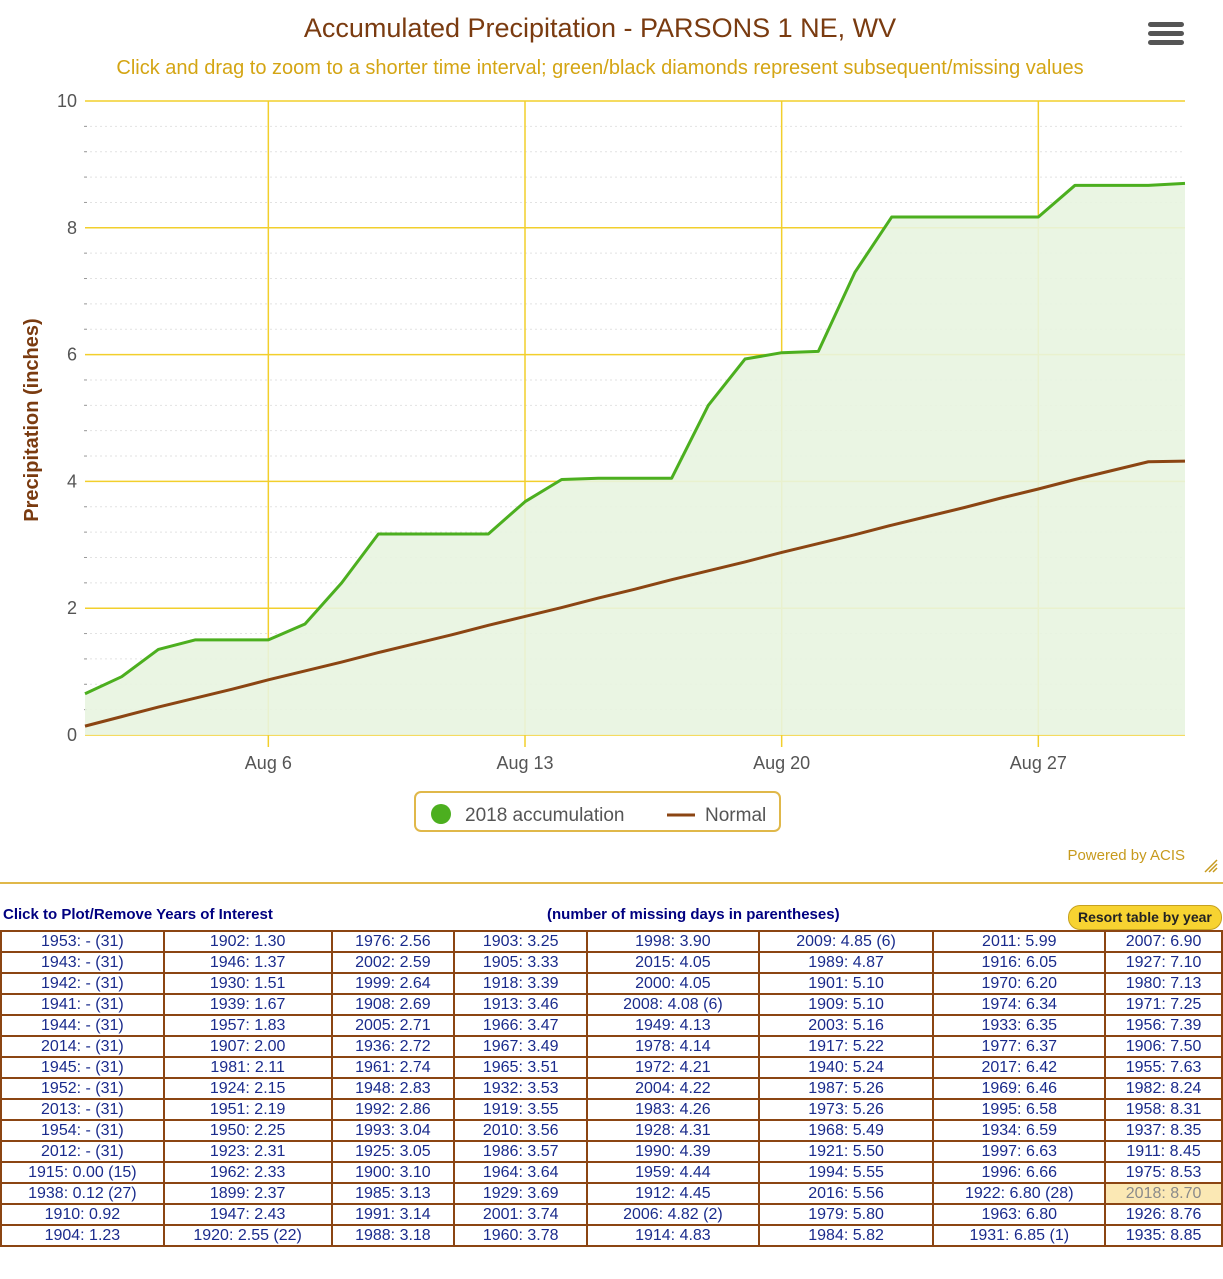  I want to click on year-cell: 1986: 3.57, so click(521, 1151).